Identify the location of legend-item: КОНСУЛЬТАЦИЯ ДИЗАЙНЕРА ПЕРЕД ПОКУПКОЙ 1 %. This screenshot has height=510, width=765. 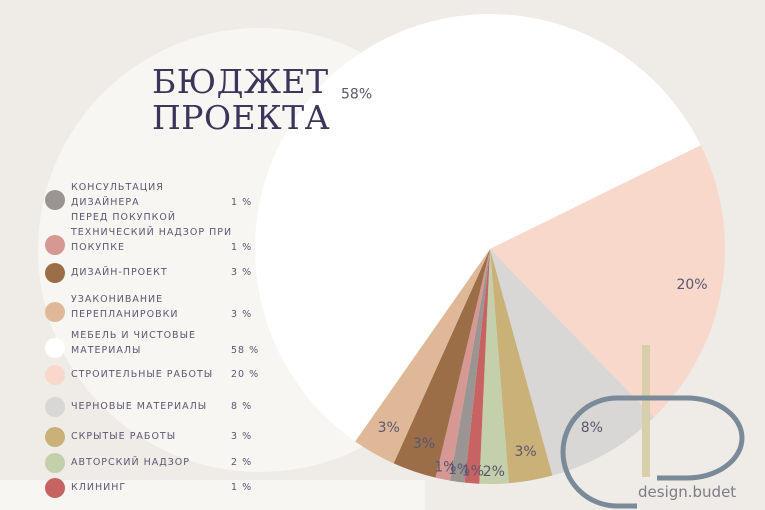
(160, 201).